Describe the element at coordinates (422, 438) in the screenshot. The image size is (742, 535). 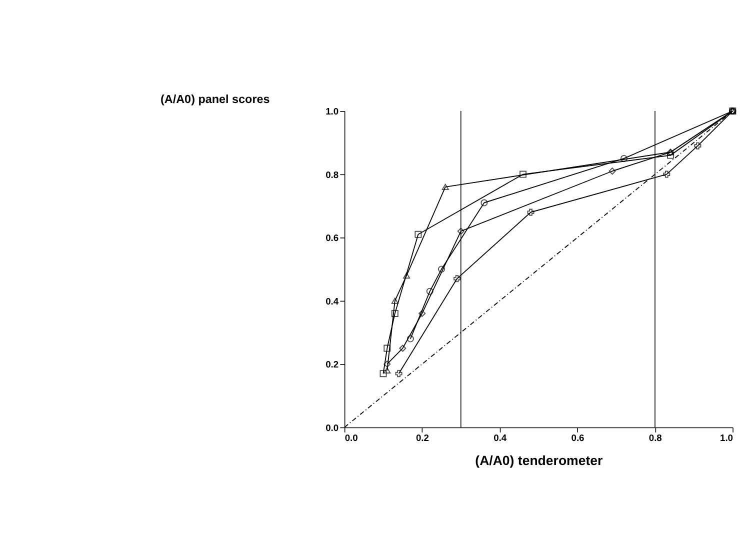
I see `x-tick-label: 0.2` at that location.